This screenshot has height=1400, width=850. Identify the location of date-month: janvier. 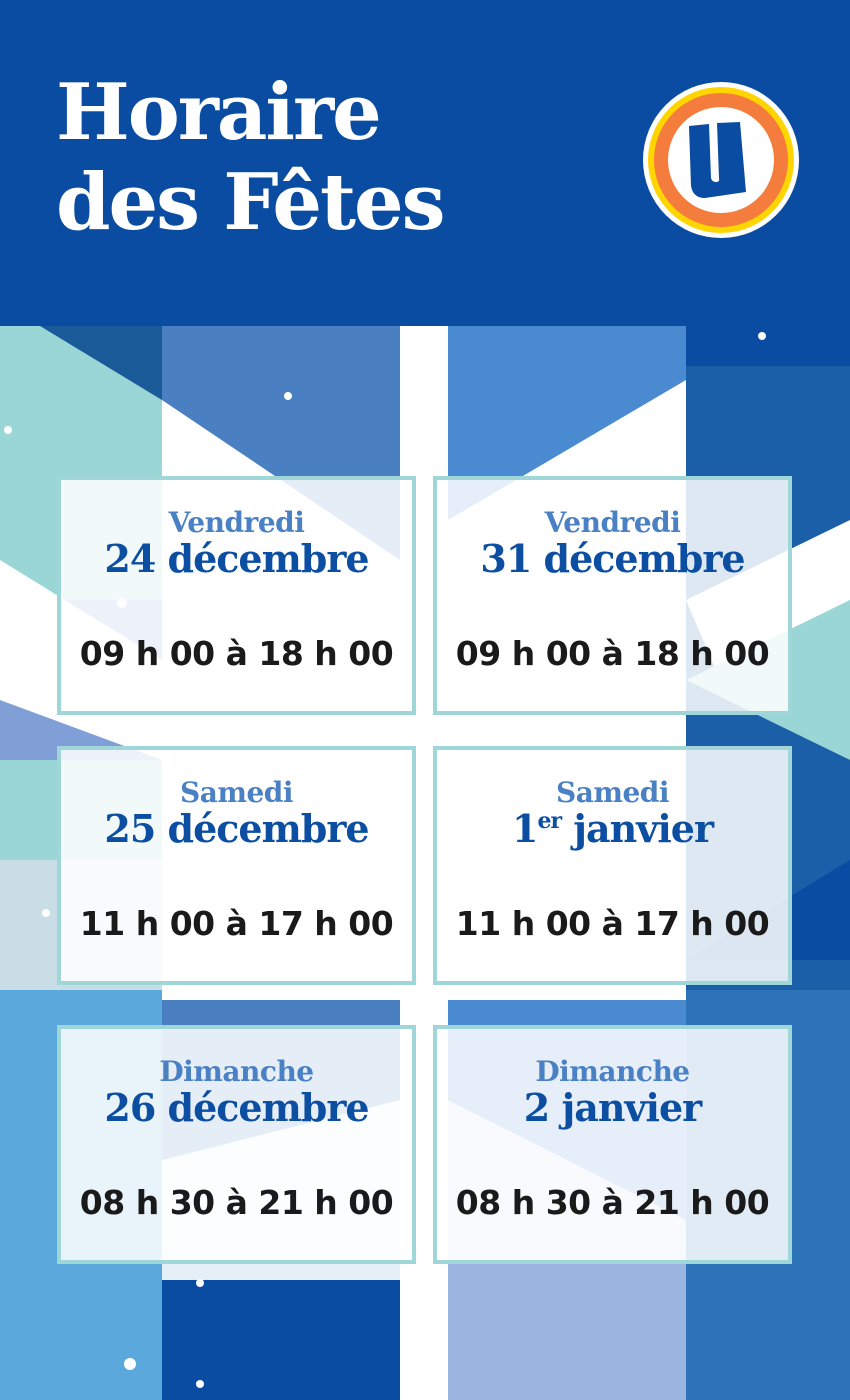
(637, 828).